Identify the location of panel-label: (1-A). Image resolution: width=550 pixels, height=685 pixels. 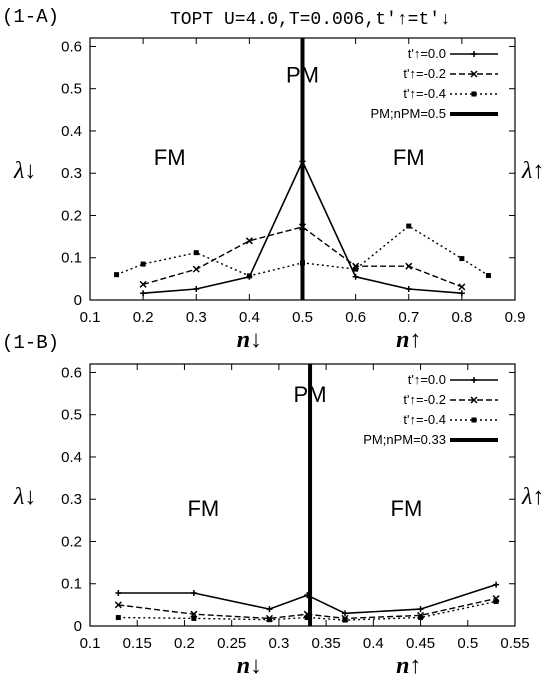
(30, 17).